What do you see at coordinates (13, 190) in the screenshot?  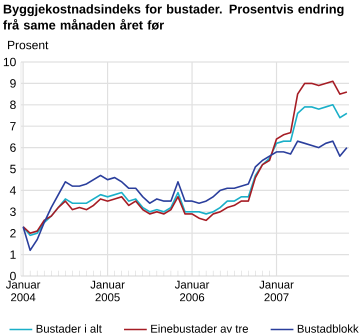 I see `y-tick-label: 4` at bounding box center [13, 190].